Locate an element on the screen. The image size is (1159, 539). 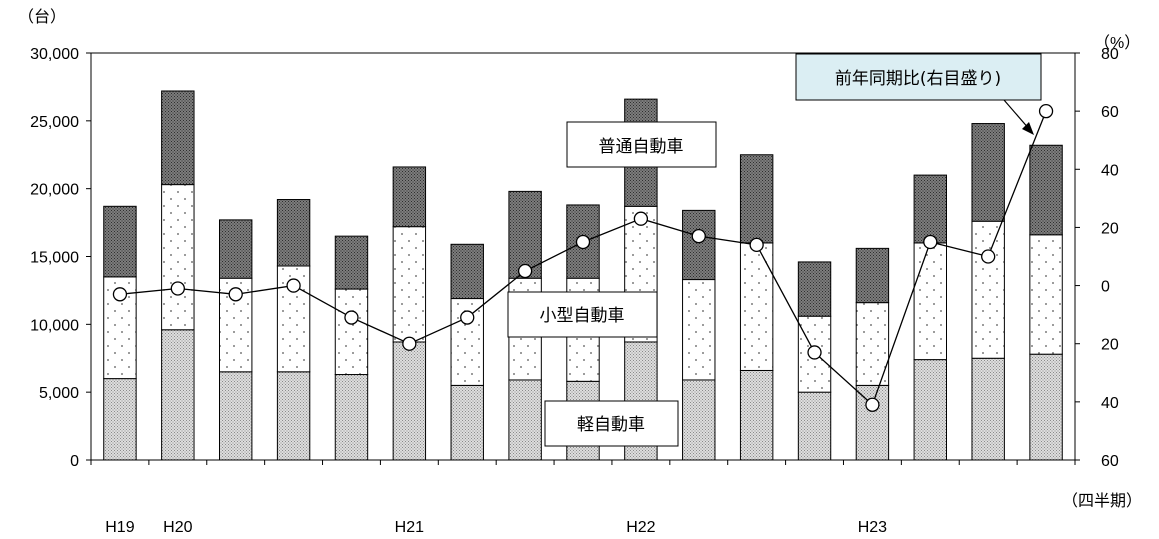
right-axis: 80 60 40 20 0 20 40 60 is located at coordinates (1097, 258).